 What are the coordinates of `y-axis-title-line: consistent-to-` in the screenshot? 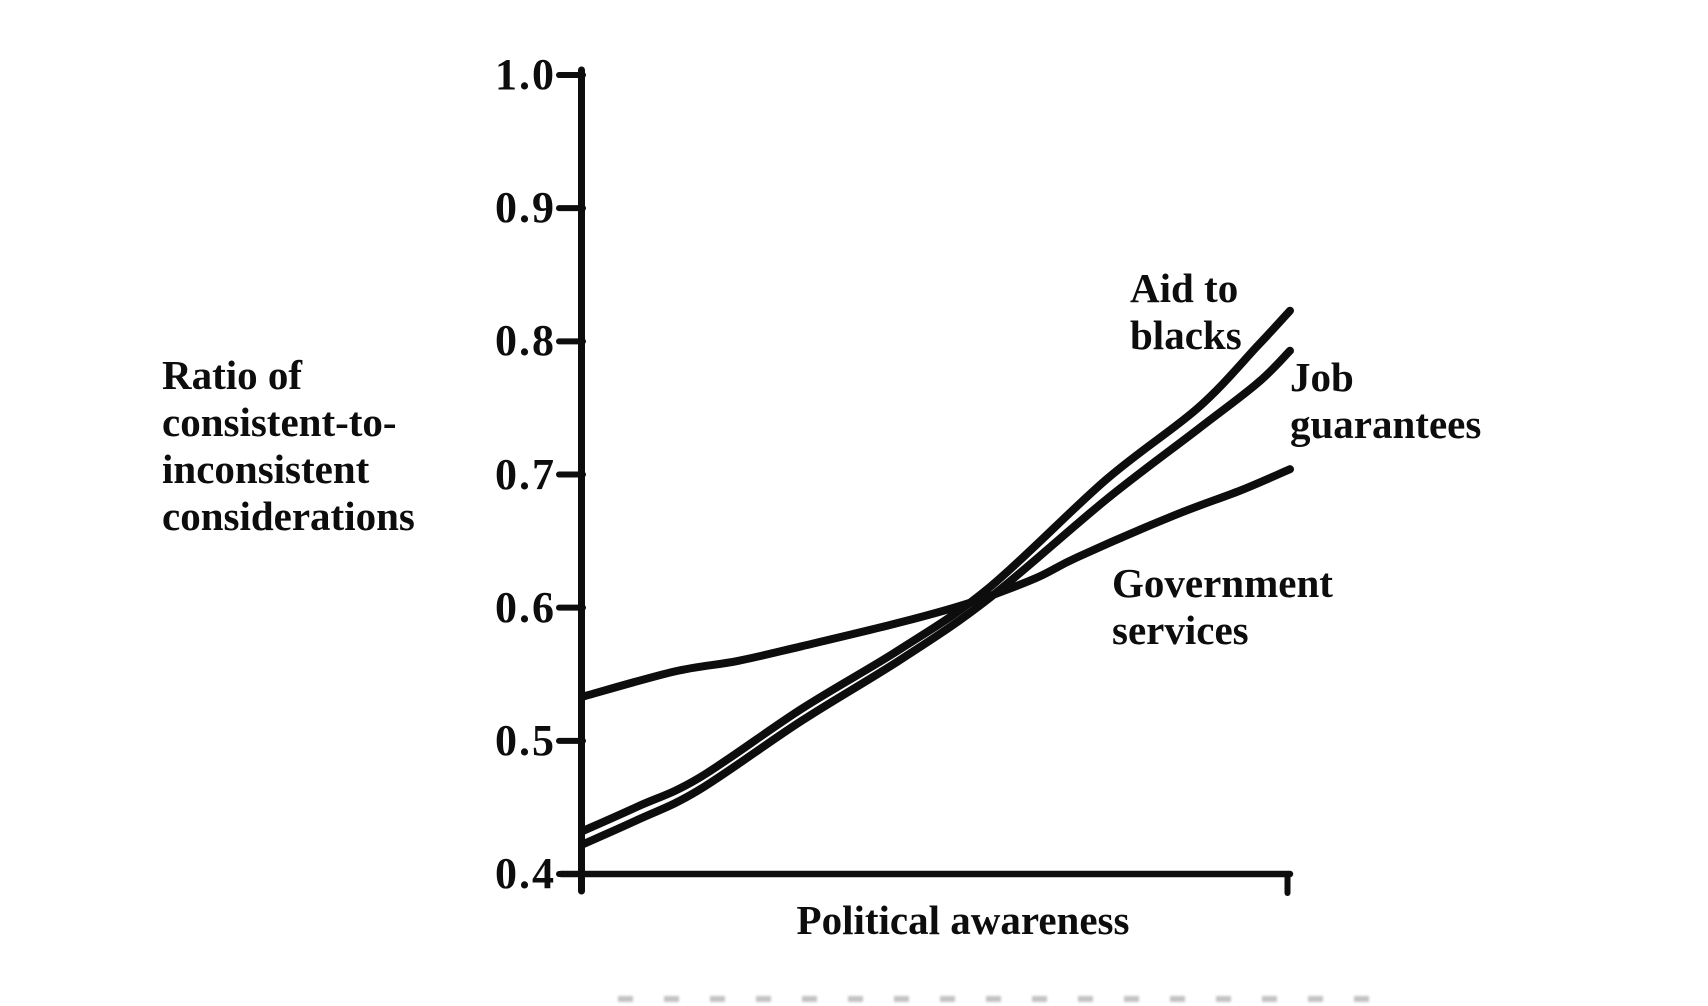 It's located at (279, 422).